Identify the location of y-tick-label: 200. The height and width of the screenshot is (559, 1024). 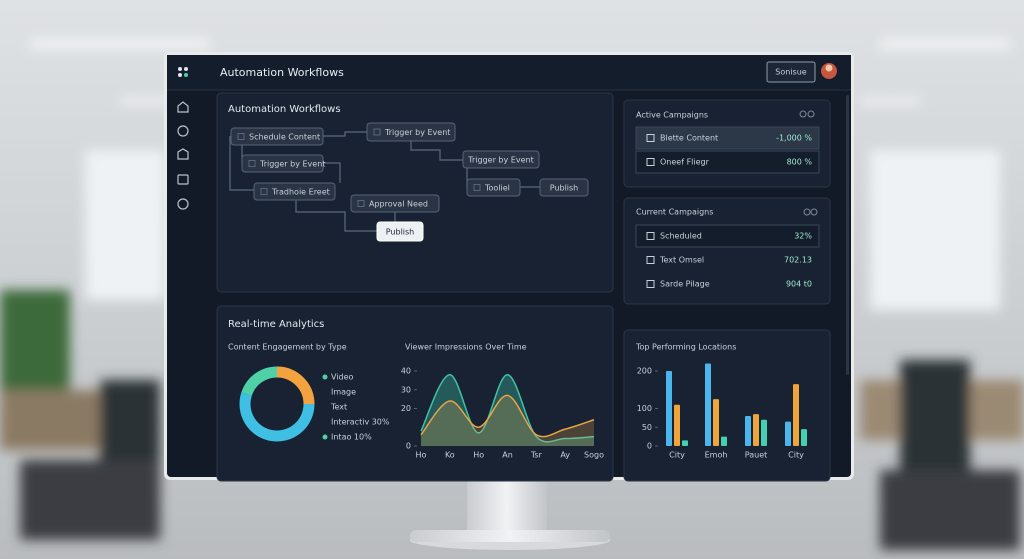
(644, 371).